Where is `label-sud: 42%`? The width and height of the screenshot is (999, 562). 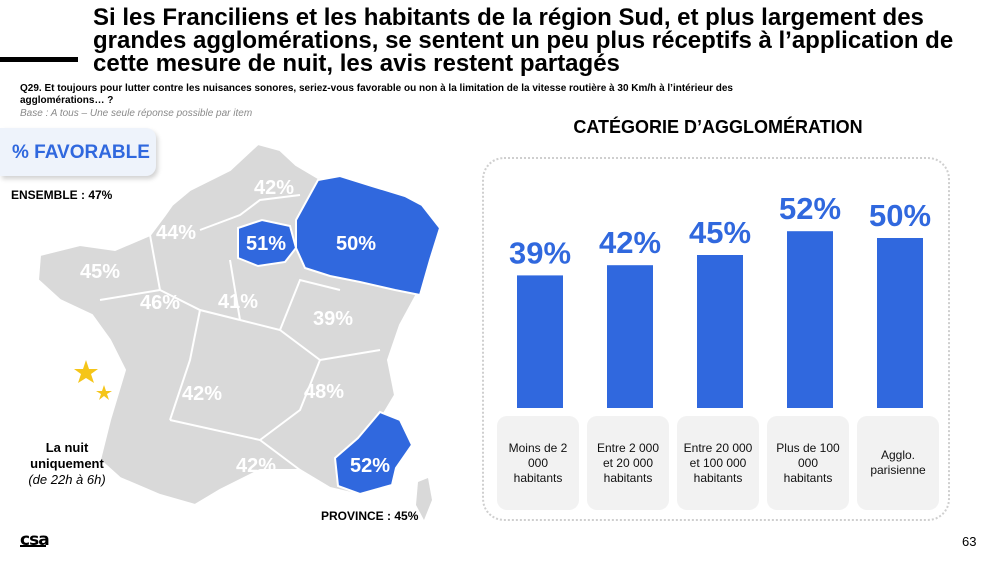 label-sud: 42% is located at coordinates (256, 466).